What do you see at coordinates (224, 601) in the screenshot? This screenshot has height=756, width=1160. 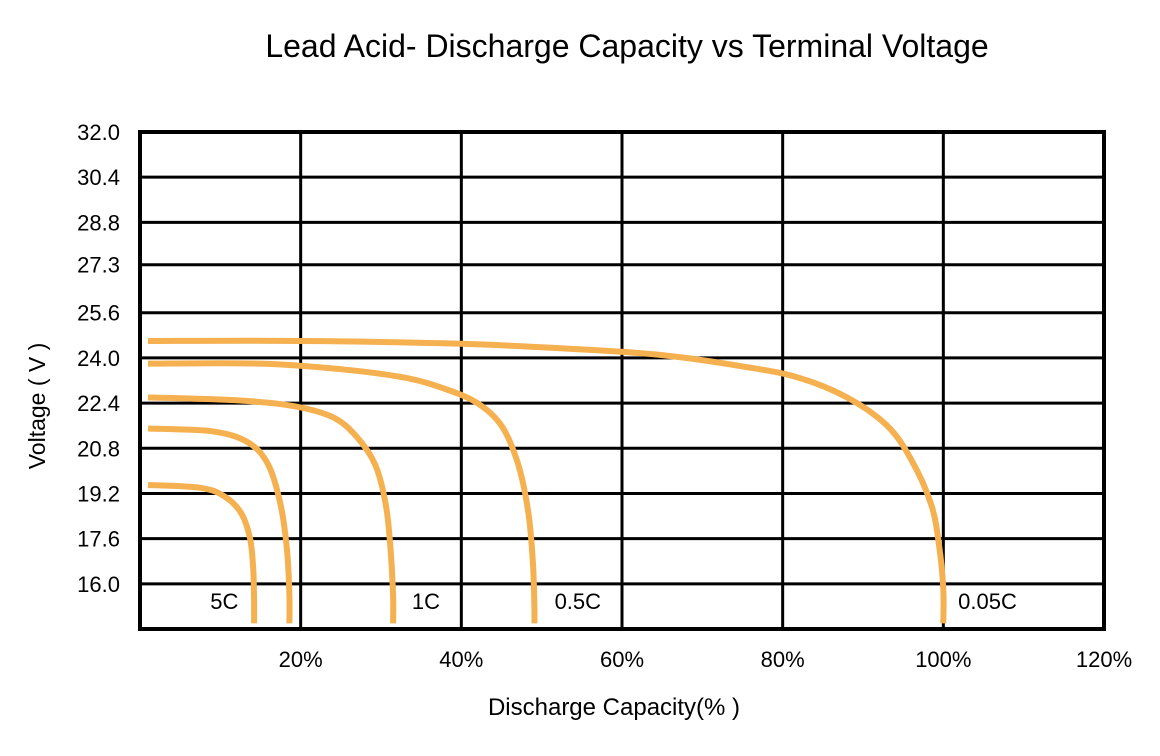 I see `curve-label: 5C` at bounding box center [224, 601].